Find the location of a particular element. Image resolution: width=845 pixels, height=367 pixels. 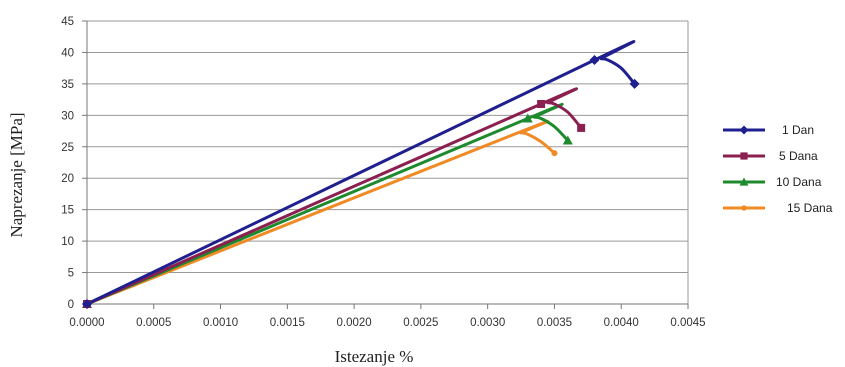

y-tick-label: 30 is located at coordinates (67, 116).